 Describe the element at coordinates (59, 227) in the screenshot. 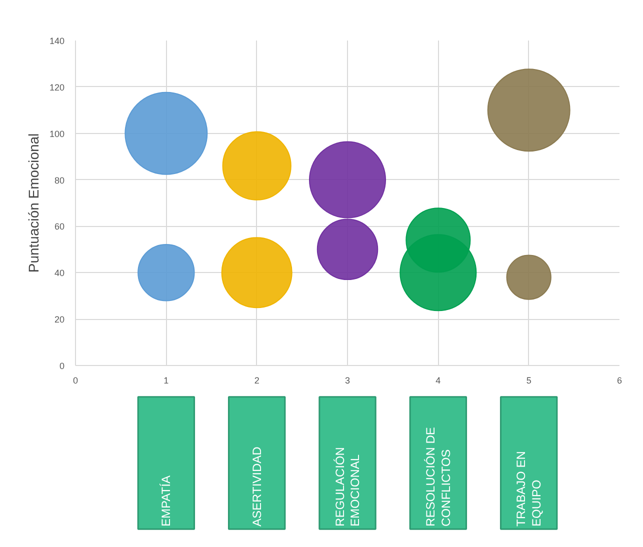

I see `y-tick-label: 60` at that location.